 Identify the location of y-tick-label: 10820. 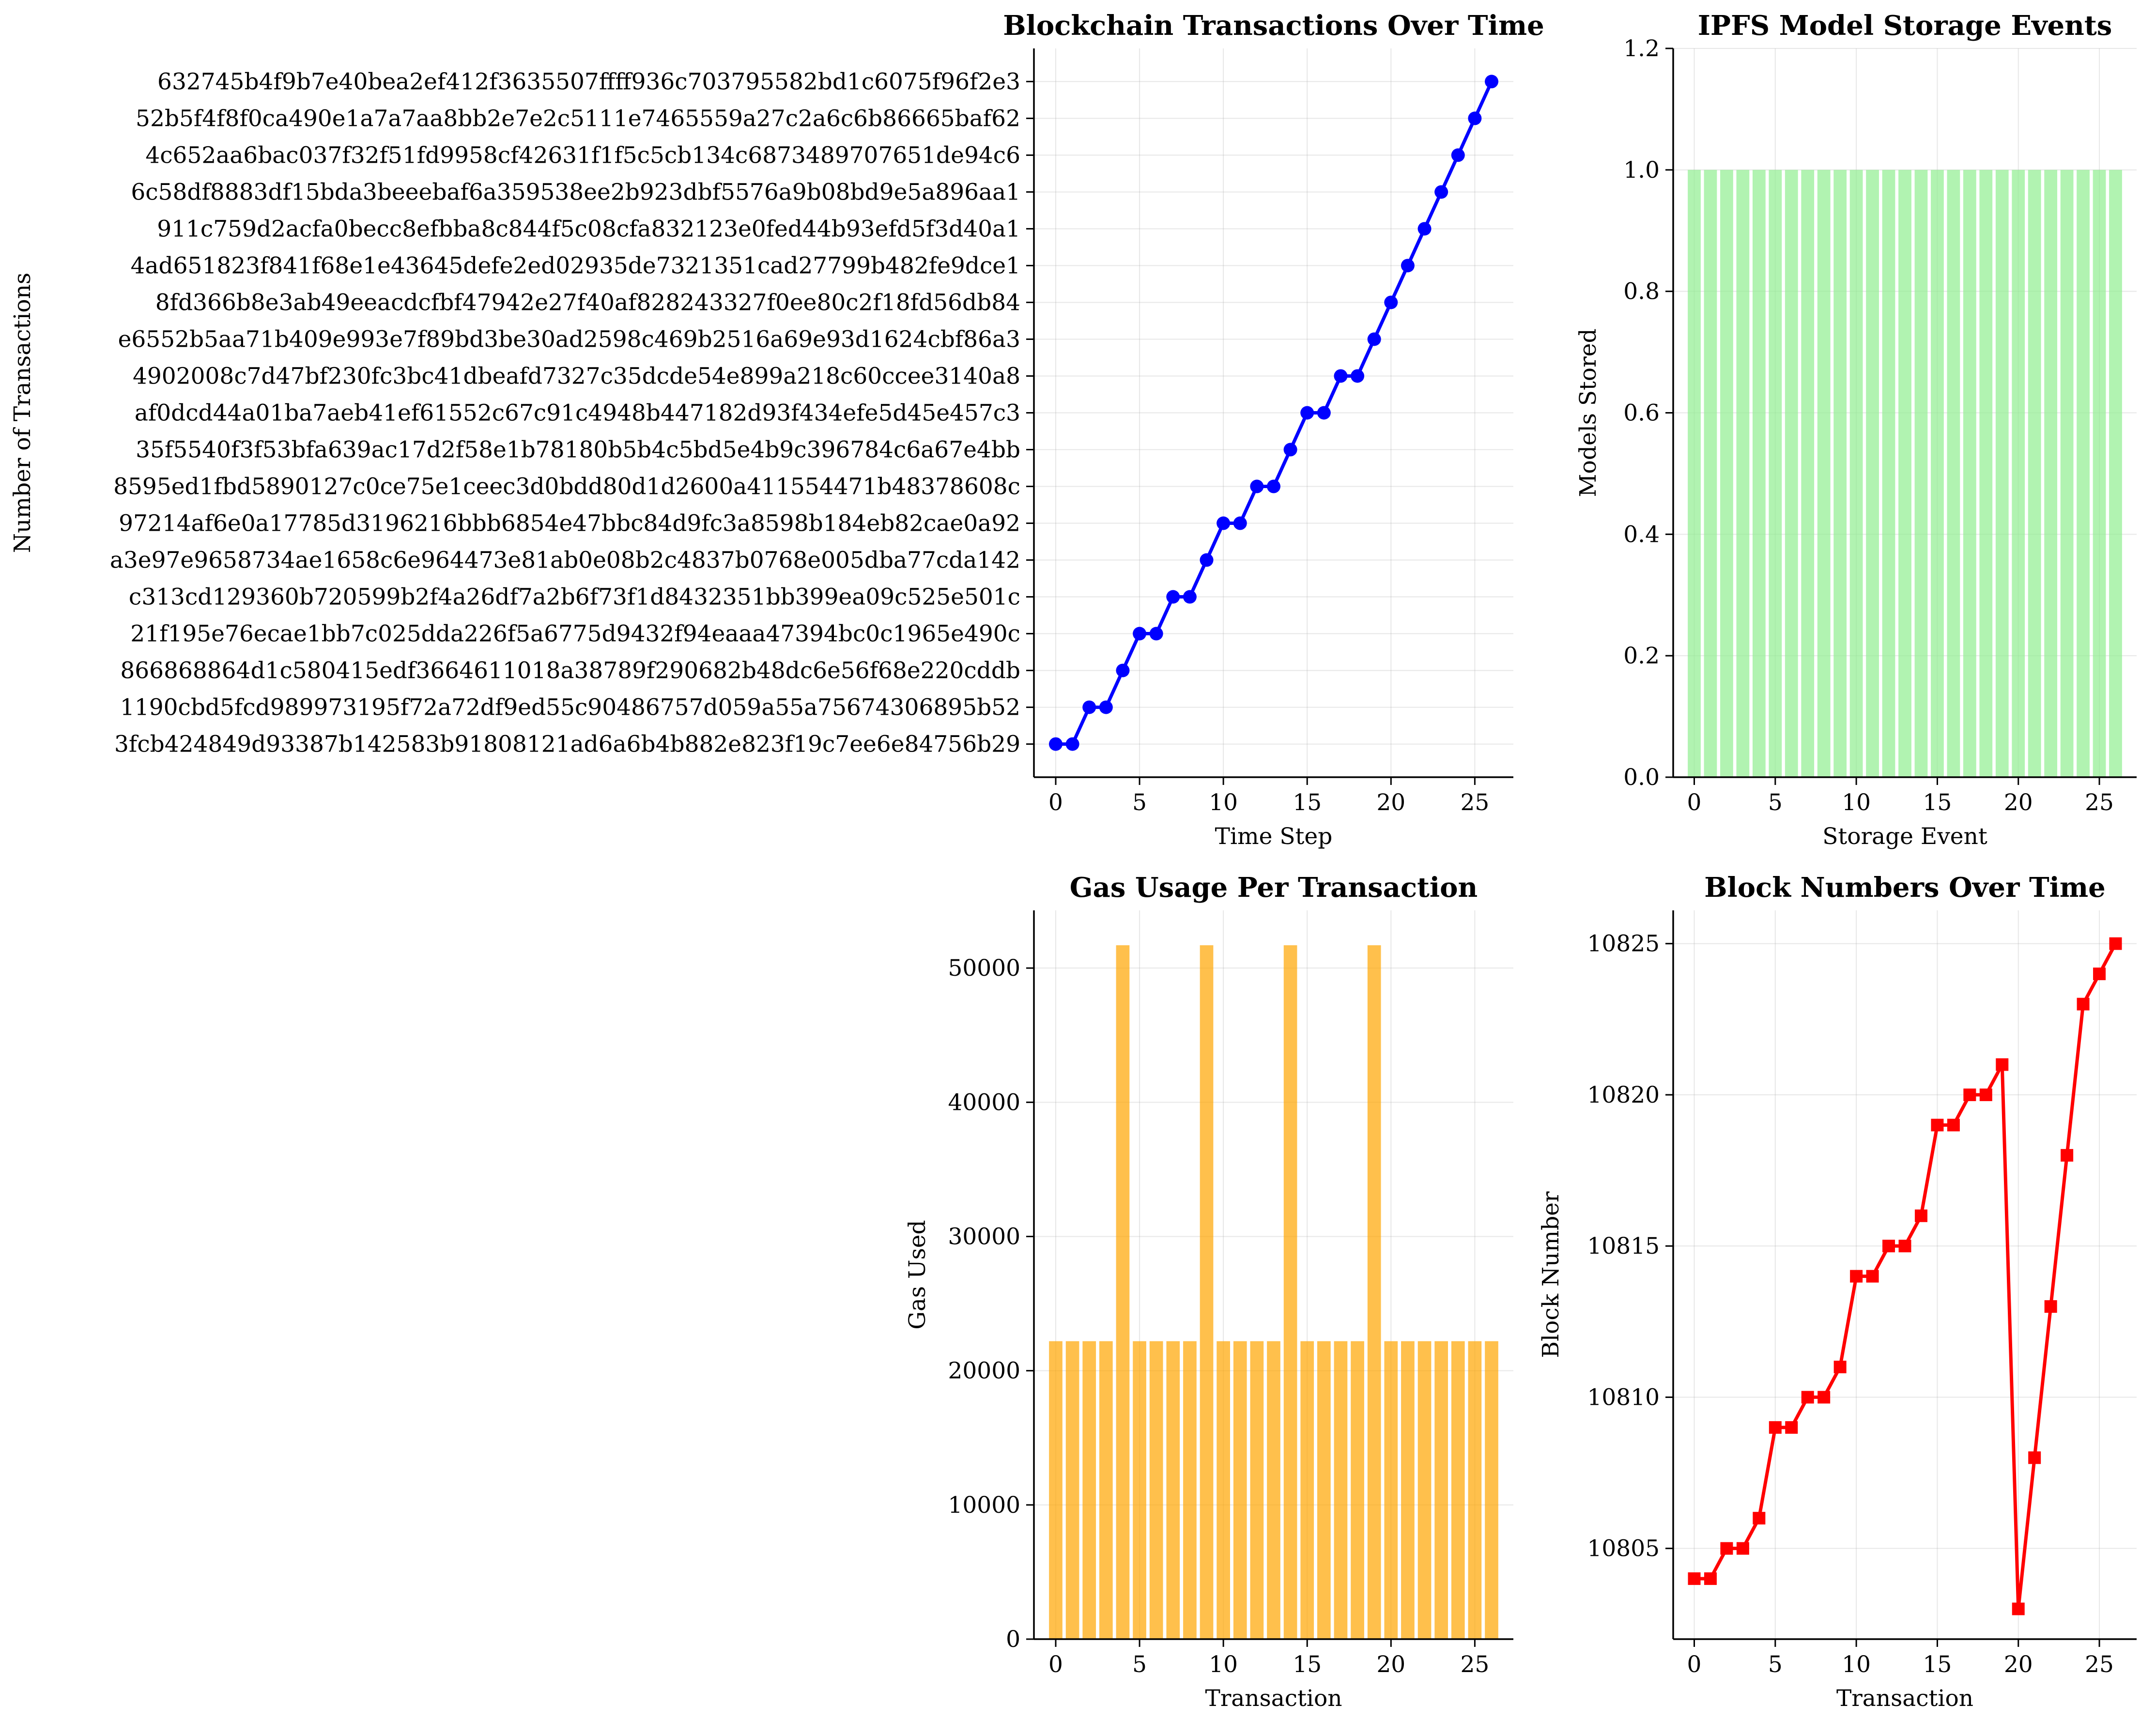
(1624, 1095).